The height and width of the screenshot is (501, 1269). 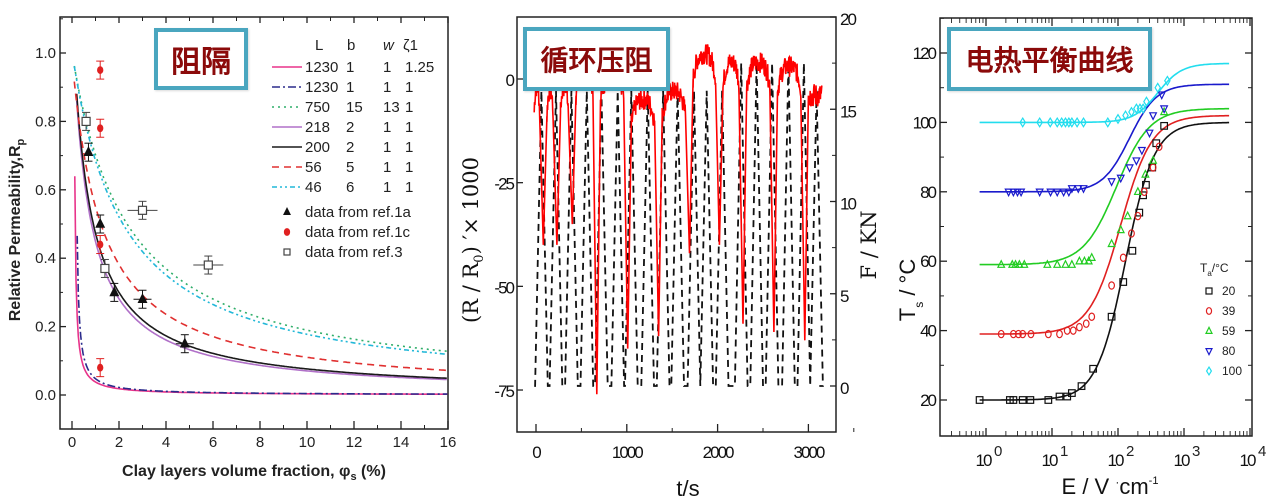 I want to click on right-y-axis-ticks: 0 5 10 15 20, so click(x=844, y=204).